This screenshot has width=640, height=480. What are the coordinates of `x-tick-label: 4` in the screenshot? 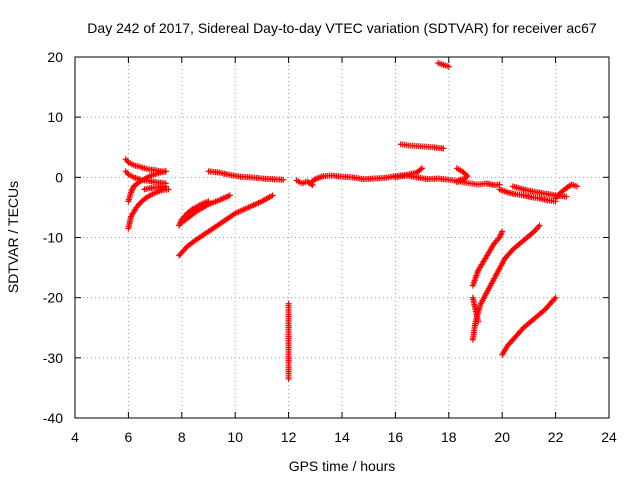 It's located at (75, 437).